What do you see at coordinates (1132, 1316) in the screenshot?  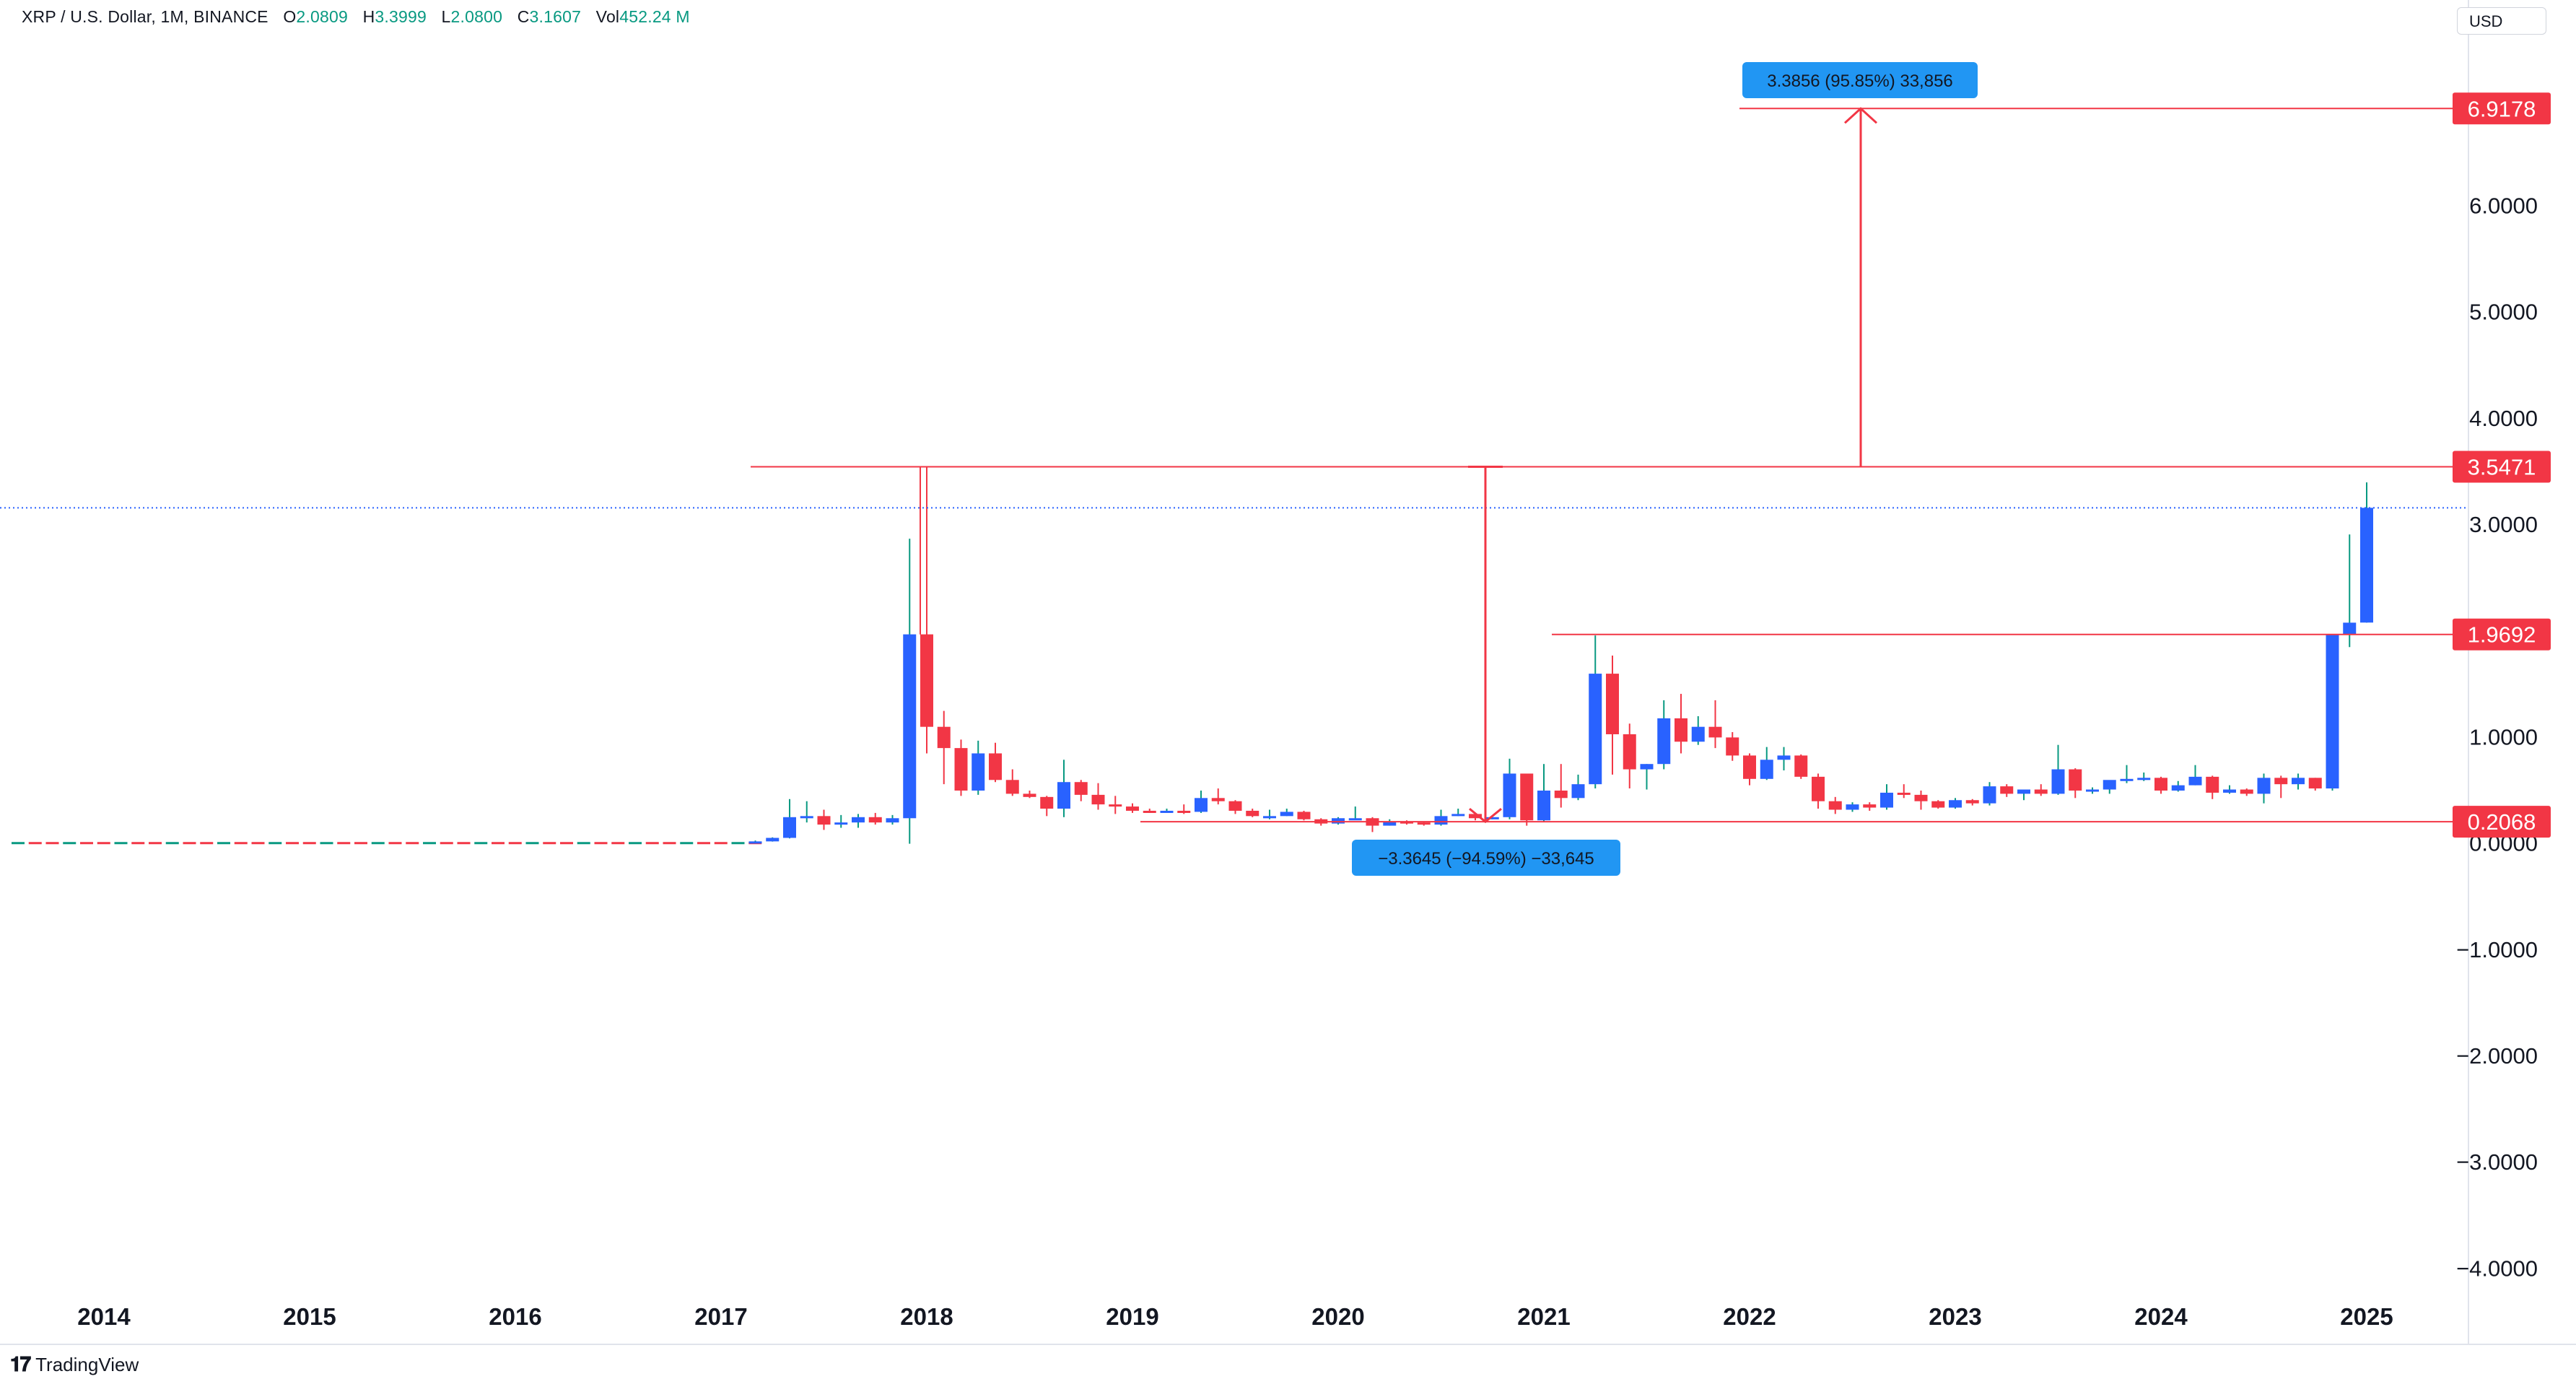 I see `x-tick-2019: 2019` at bounding box center [1132, 1316].